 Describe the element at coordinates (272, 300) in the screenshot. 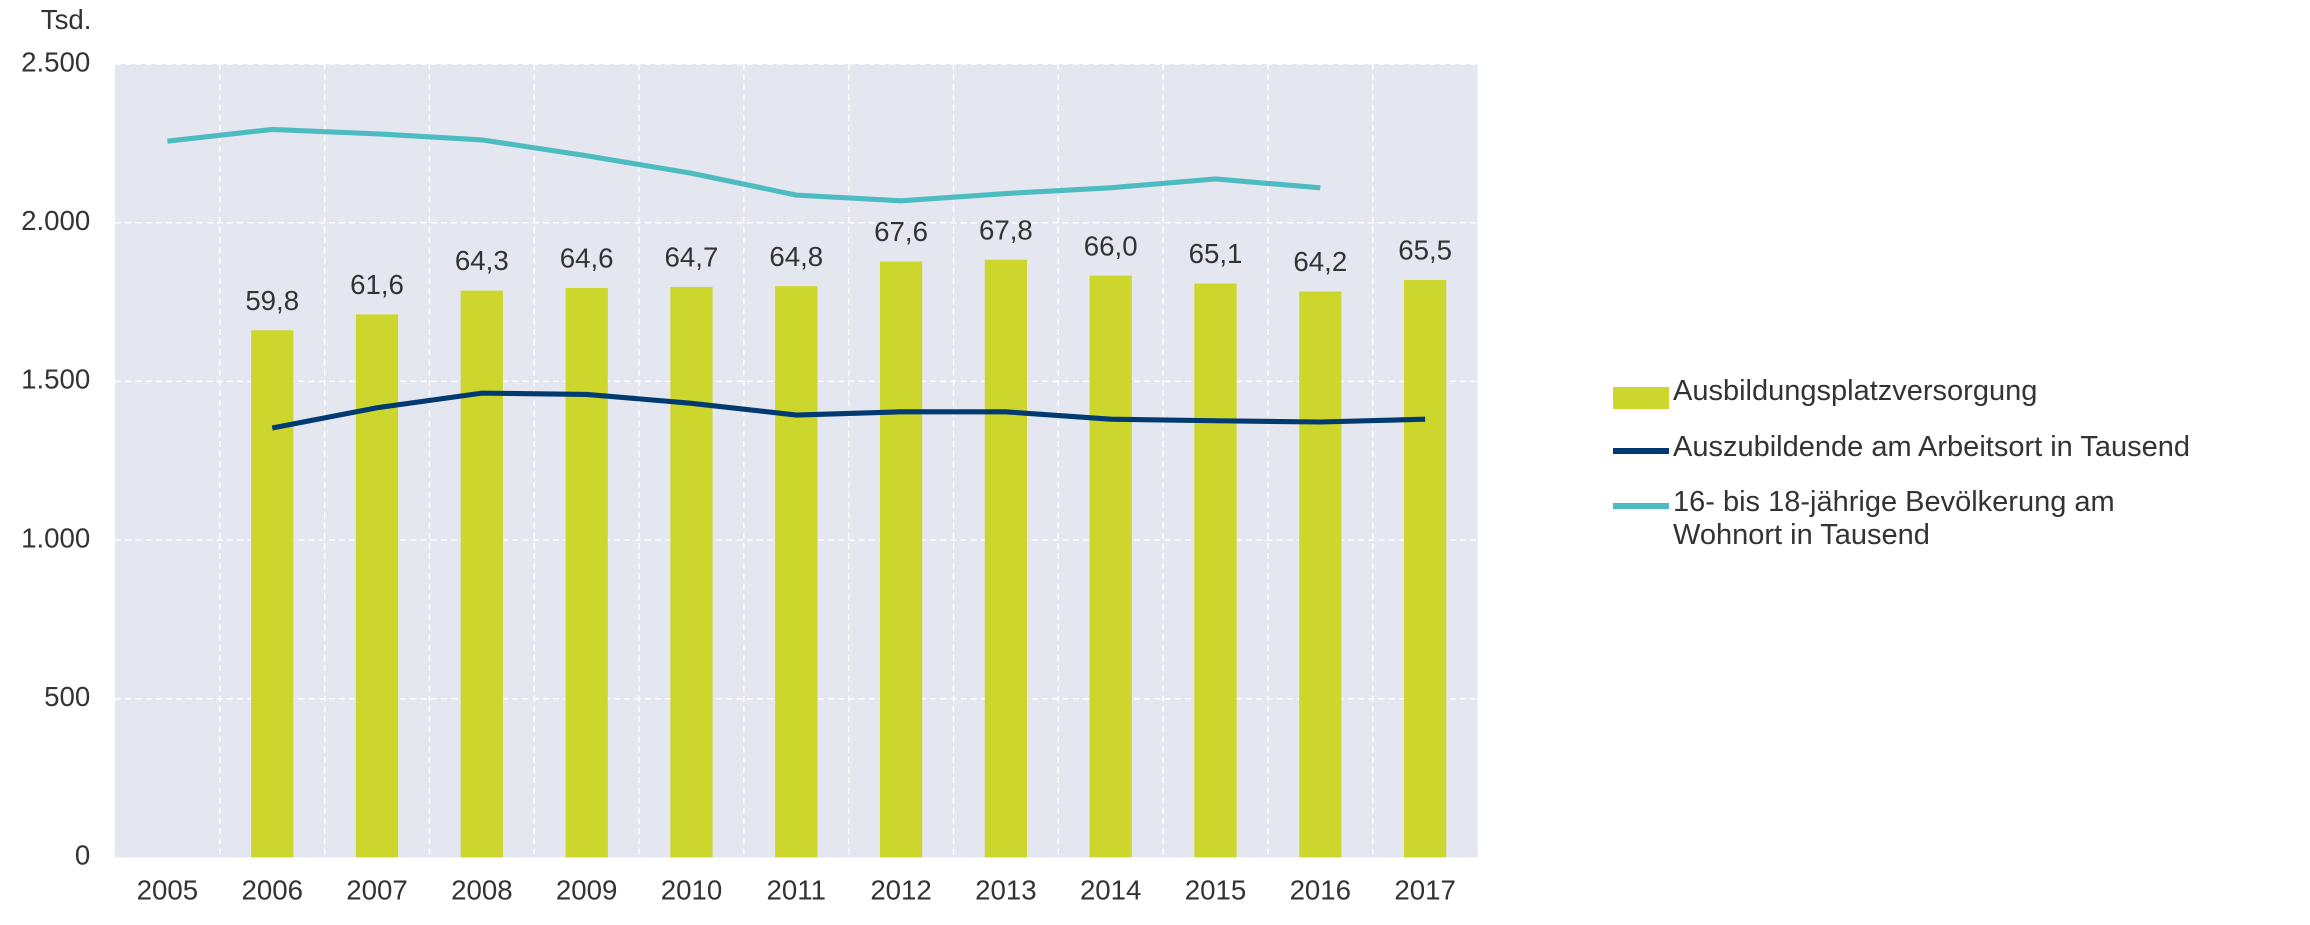

I see `bar-value-label: 59,8` at that location.